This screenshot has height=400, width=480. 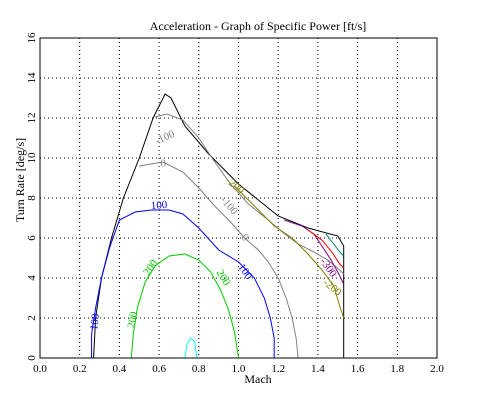 I want to click on y-tick-label: 0, so click(x=32, y=358).